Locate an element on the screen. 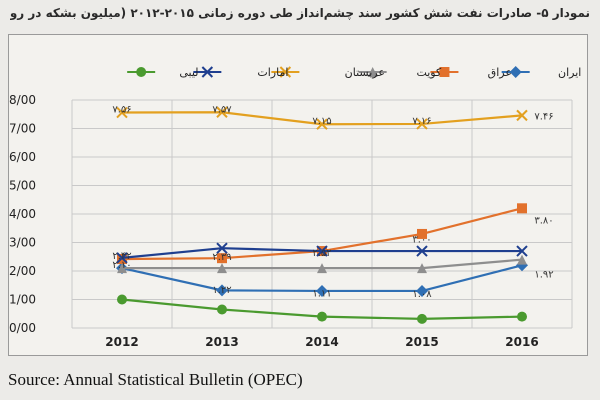 Image resolution: width=600 pixels, height=400 pixels. x-tick-label: 2013 is located at coordinates (221, 342).